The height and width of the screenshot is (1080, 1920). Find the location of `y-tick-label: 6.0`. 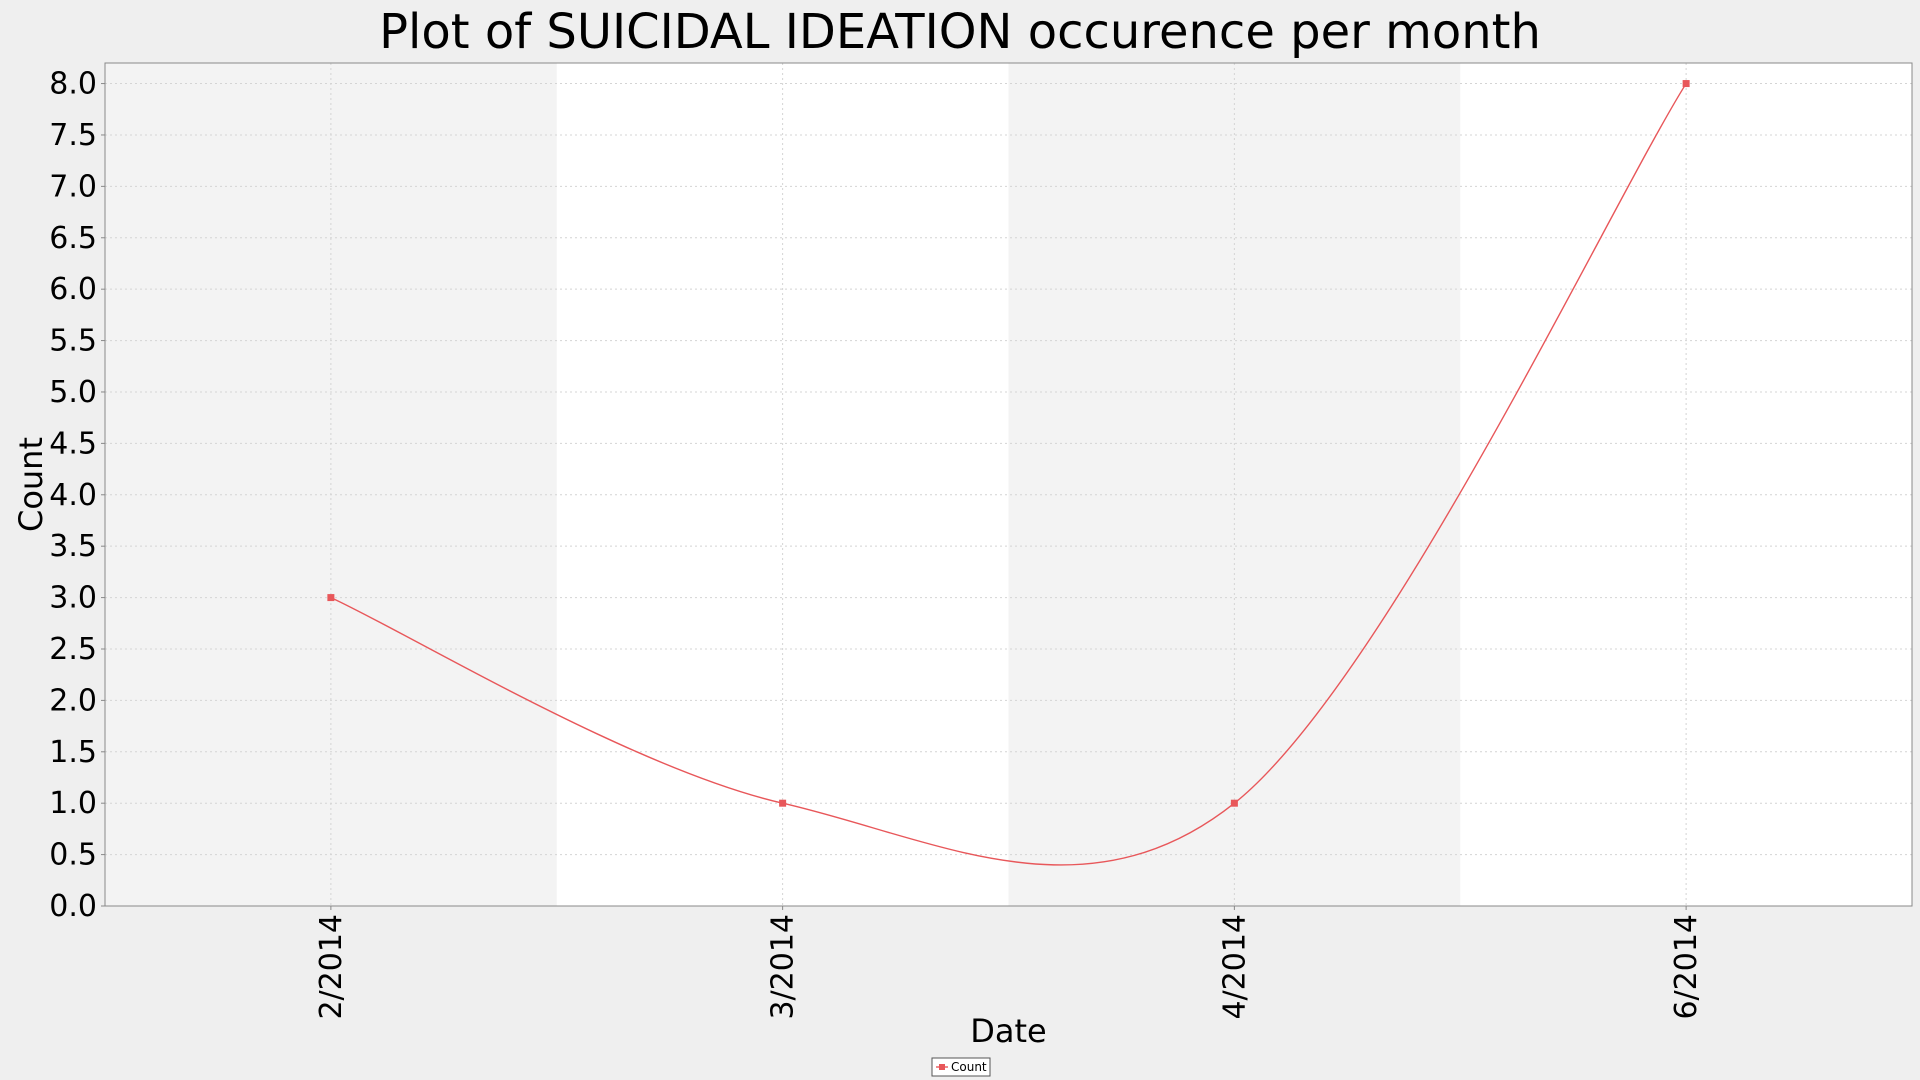

y-tick-label: 6.0 is located at coordinates (73, 289).